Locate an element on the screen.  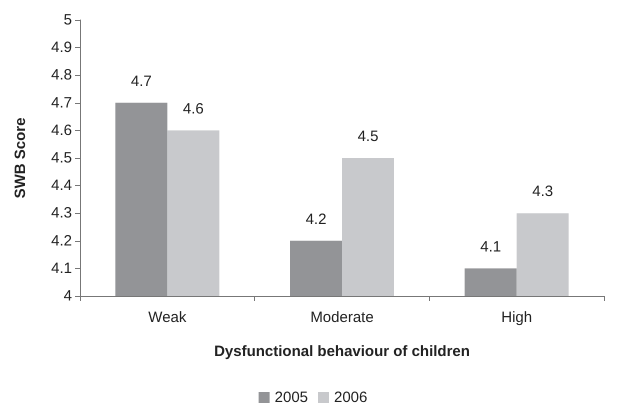
data-label: 4.6 is located at coordinates (193, 109).